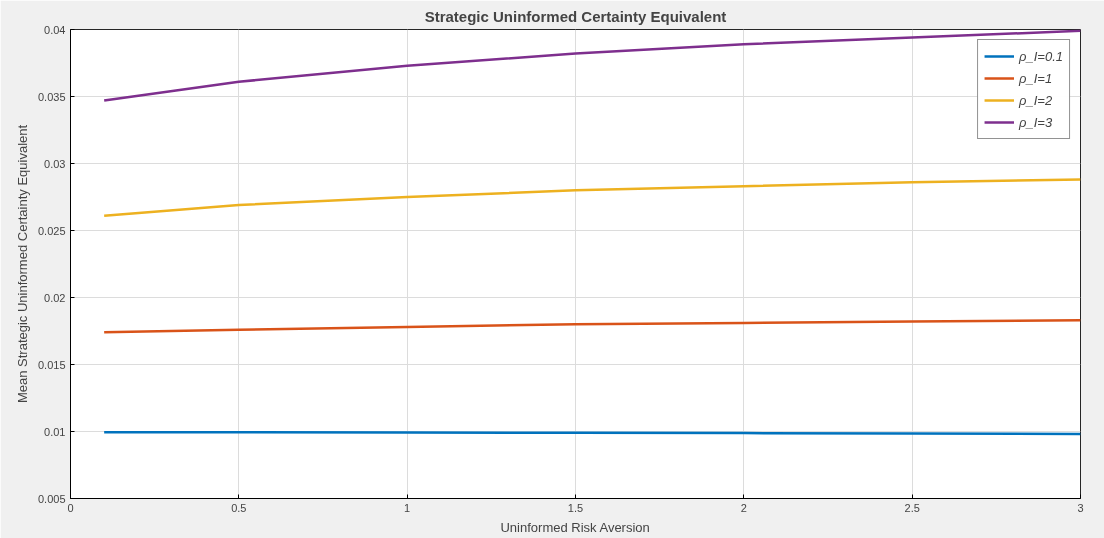  I want to click on y-tick-label: 0.03, so click(55, 163).